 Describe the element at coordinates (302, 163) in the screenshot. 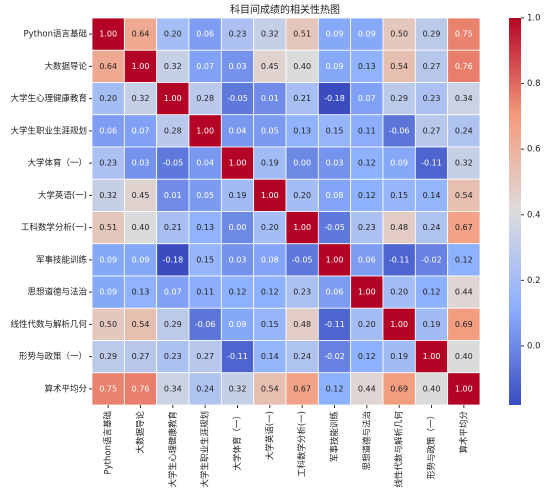

I see `cell-label: 0.00` at that location.